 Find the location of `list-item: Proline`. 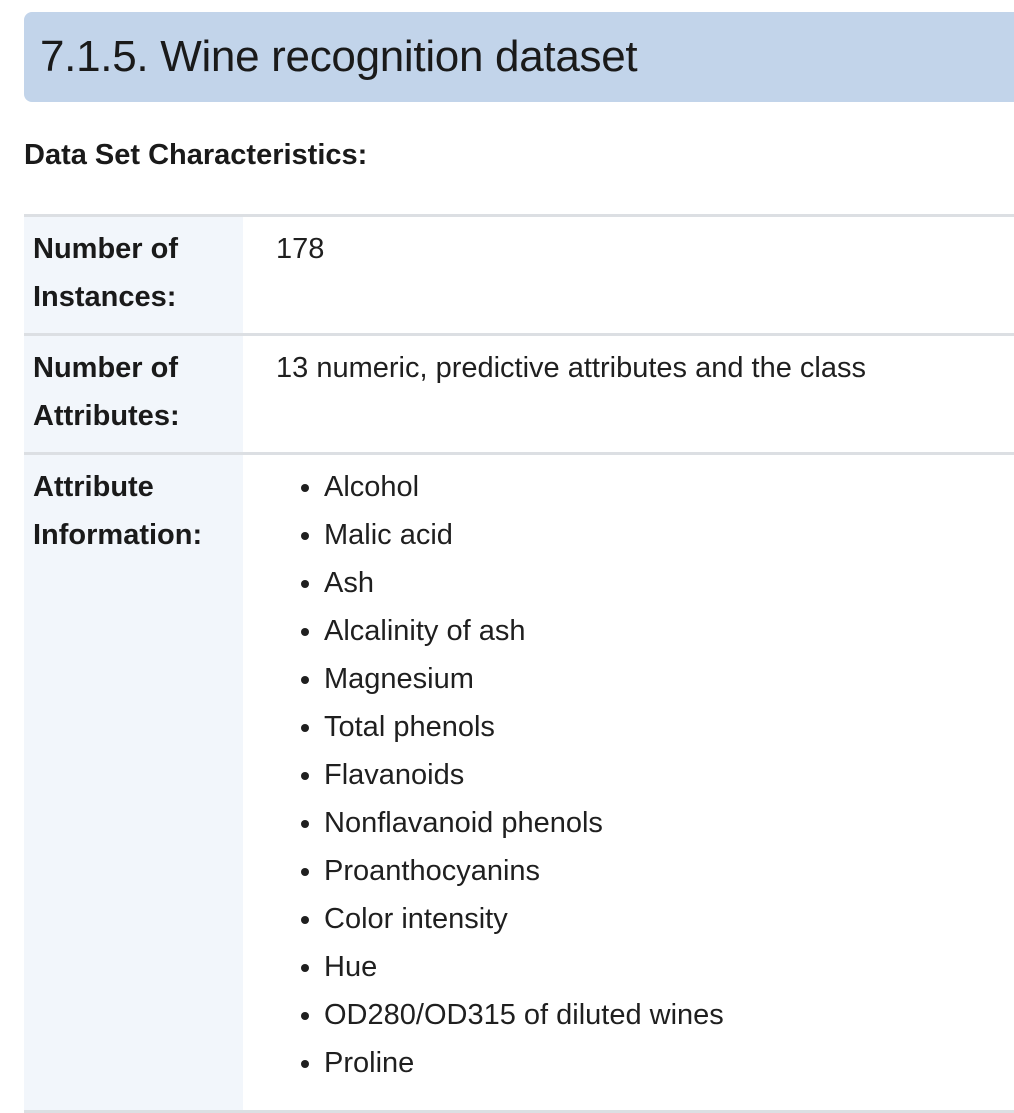

list-item: Proline is located at coordinates (669, 1063).